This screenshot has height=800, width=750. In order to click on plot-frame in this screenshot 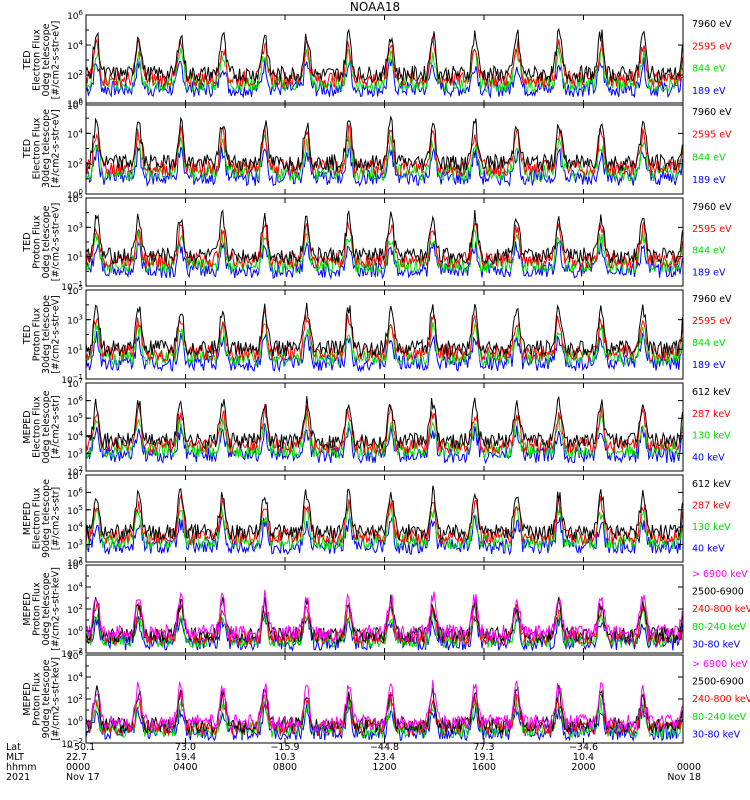, I will do `click(384, 148)`.